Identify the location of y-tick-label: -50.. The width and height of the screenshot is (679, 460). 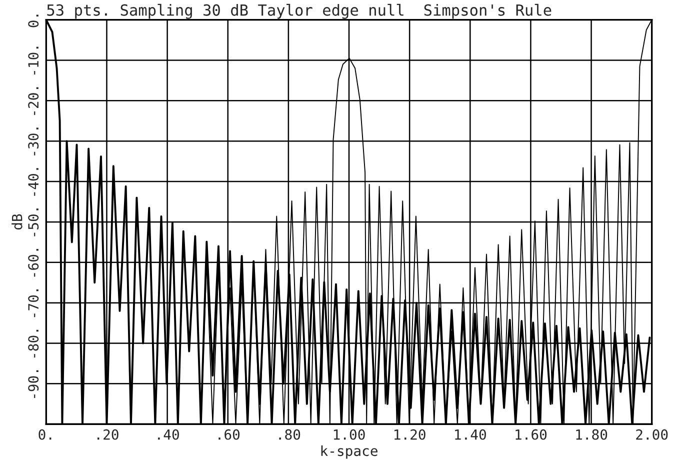
(33, 222).